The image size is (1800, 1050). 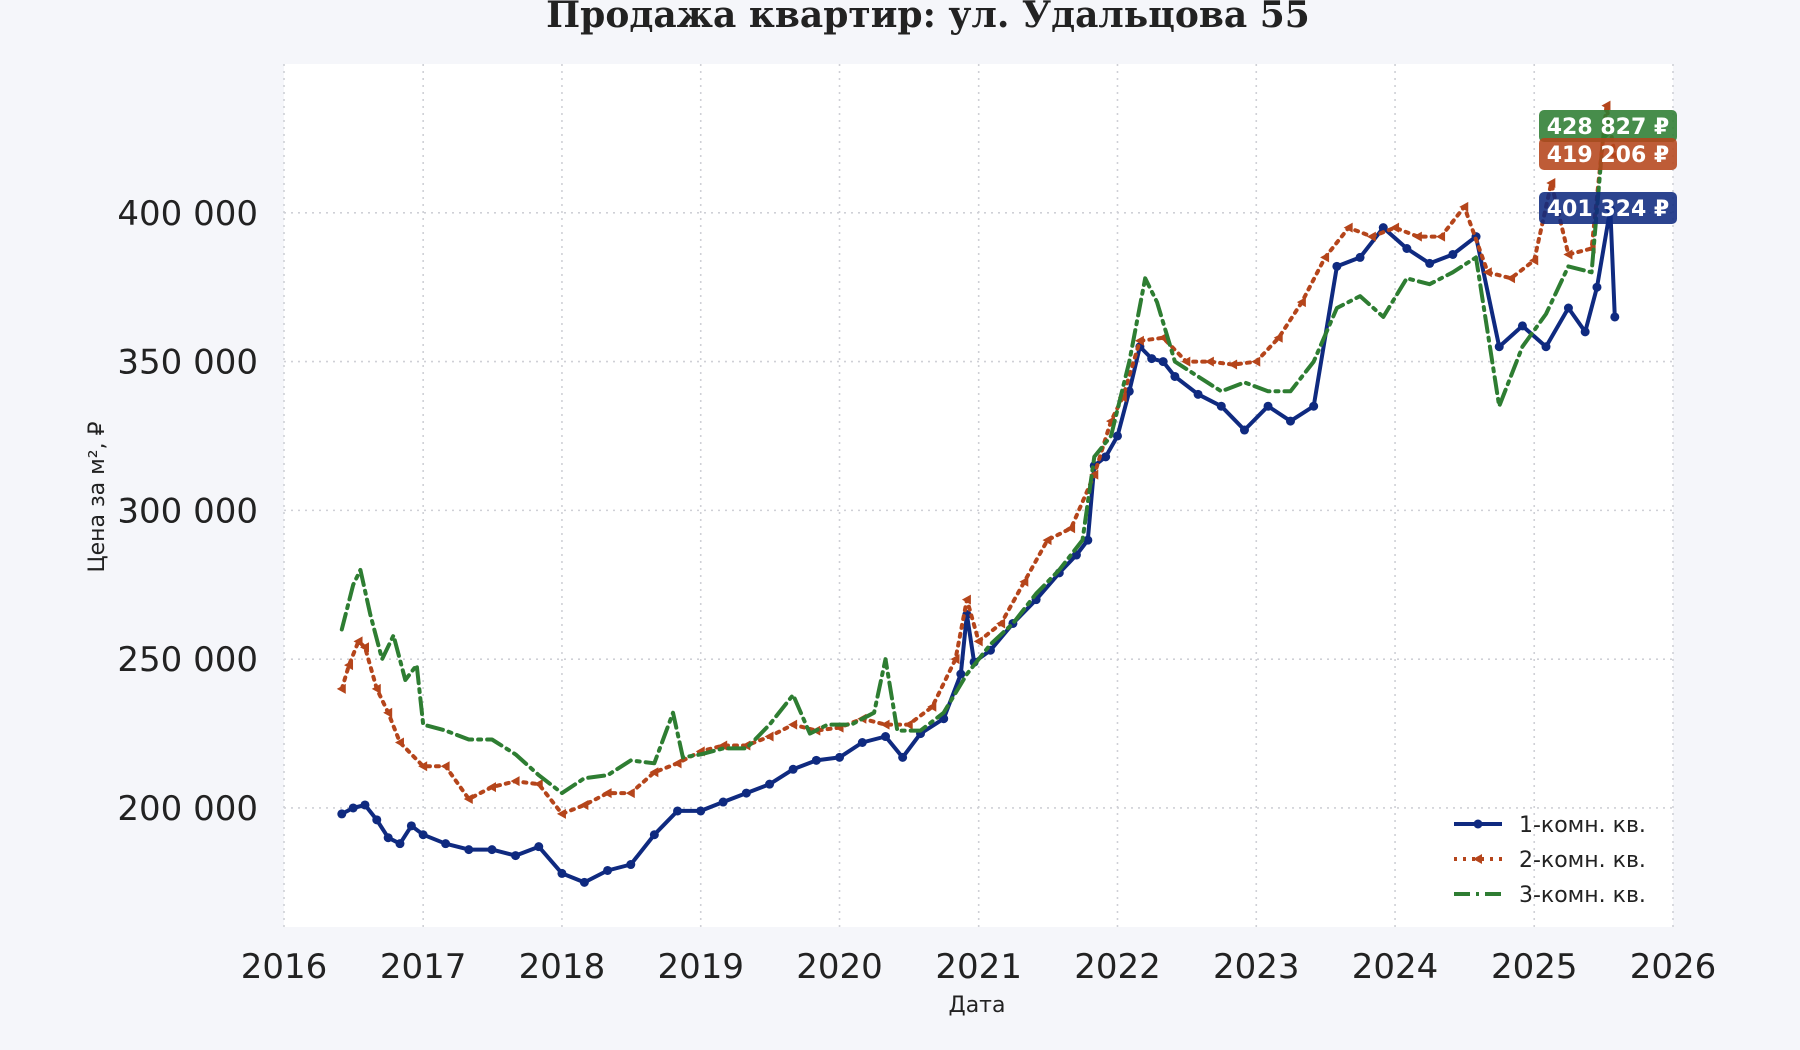 I want to click on x-tick-label: 2020, so click(x=839, y=967).